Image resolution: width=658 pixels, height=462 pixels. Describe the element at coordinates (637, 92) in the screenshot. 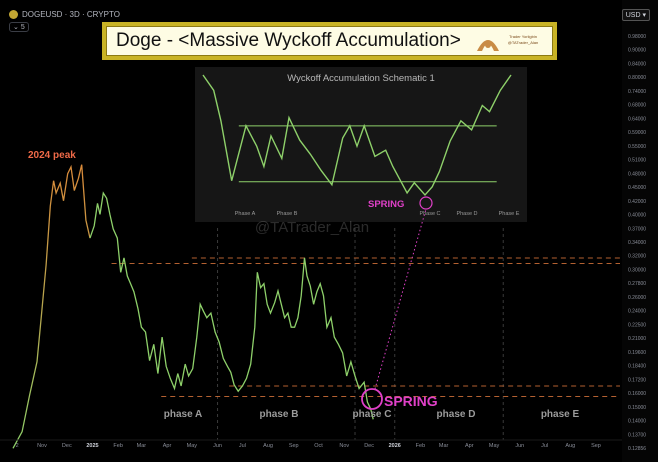

I see `y-tick-label-4: 0.74000` at that location.